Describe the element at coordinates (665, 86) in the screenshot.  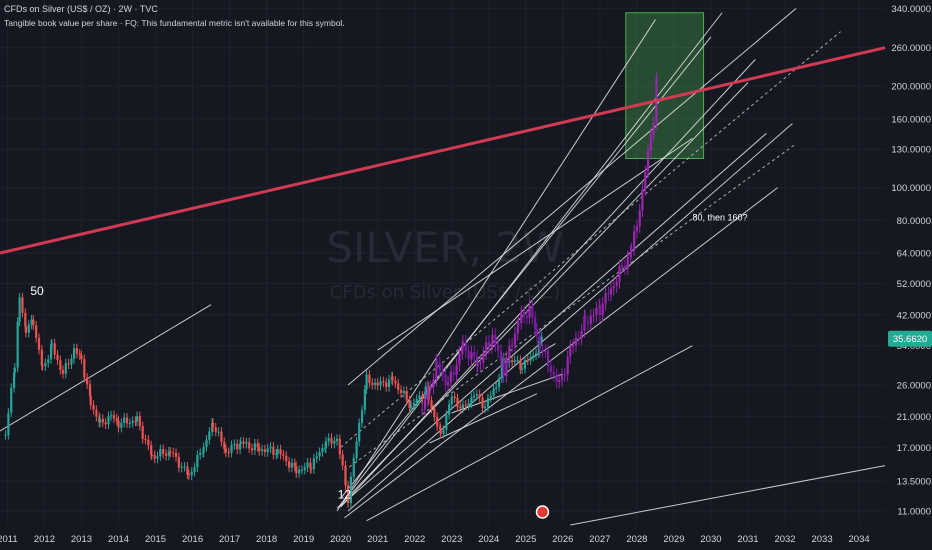
I see `target-box` at that location.